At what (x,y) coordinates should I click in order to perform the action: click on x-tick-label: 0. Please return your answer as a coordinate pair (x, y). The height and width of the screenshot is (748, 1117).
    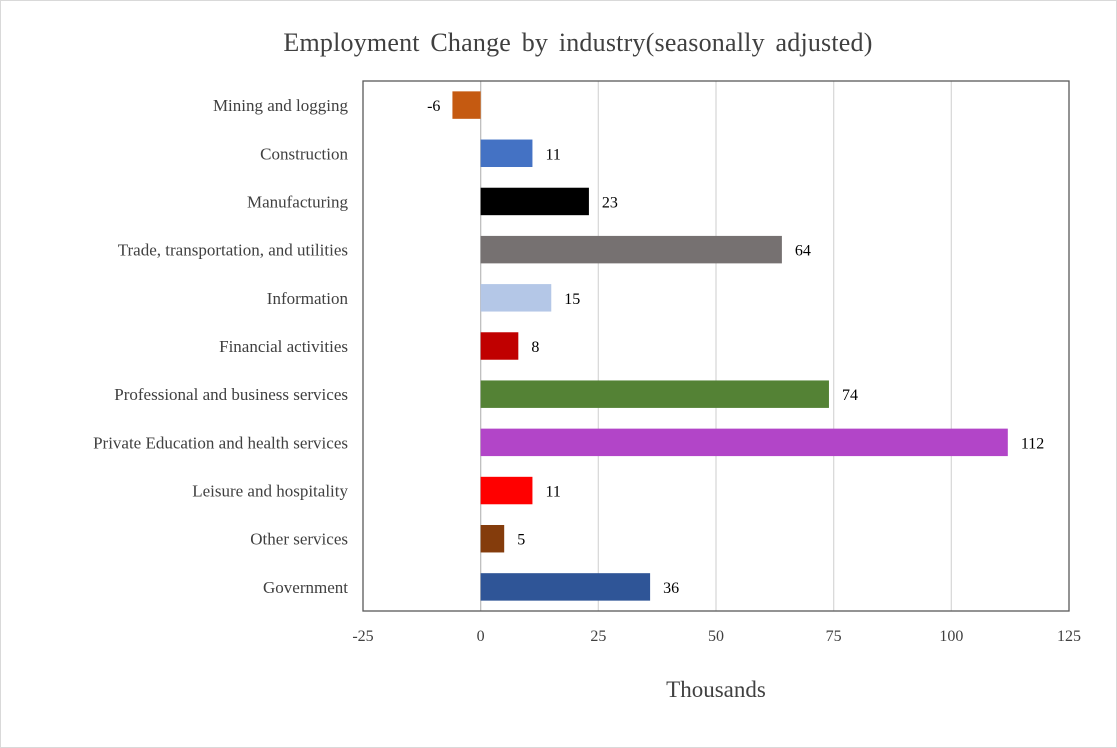
    Looking at the image, I should click on (481, 636).